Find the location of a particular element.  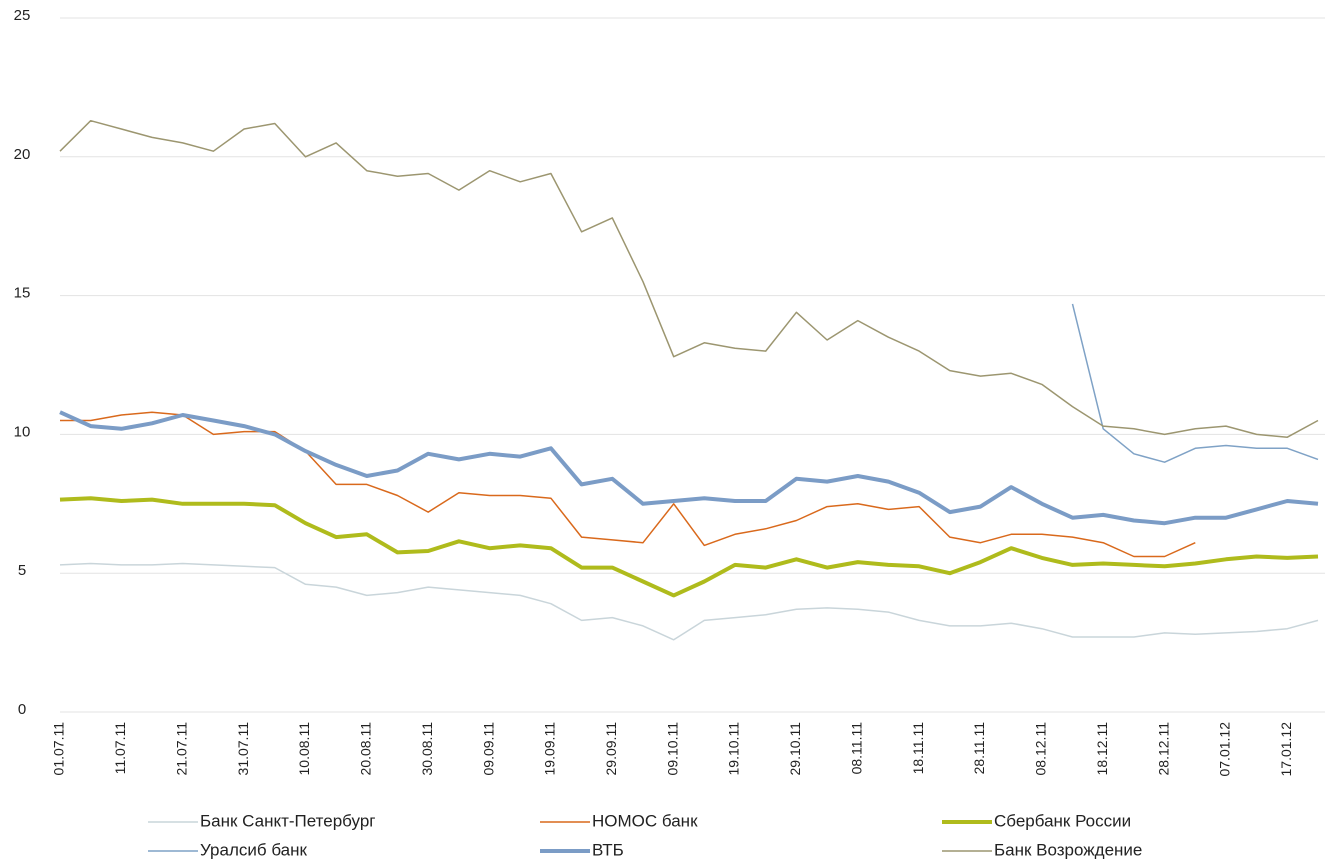

x-tick-label: 07.01.12 is located at coordinates (1225, 749).